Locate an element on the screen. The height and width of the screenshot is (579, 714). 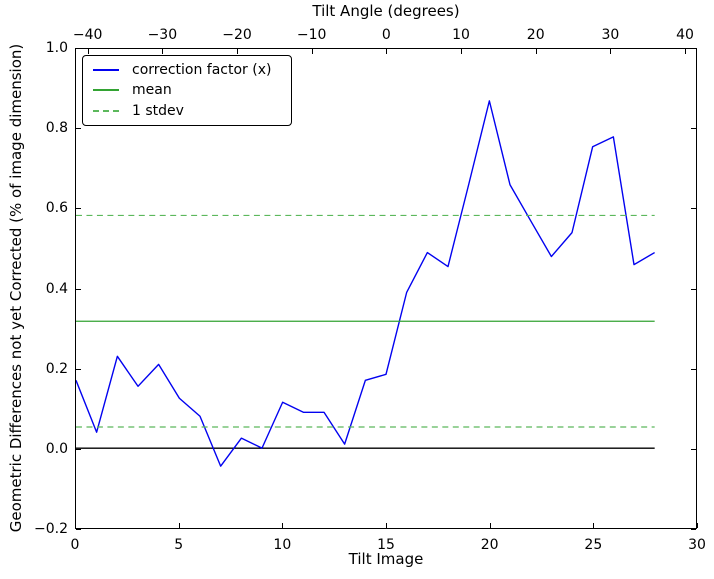
green-line-sample-icon is located at coordinates (106, 90).